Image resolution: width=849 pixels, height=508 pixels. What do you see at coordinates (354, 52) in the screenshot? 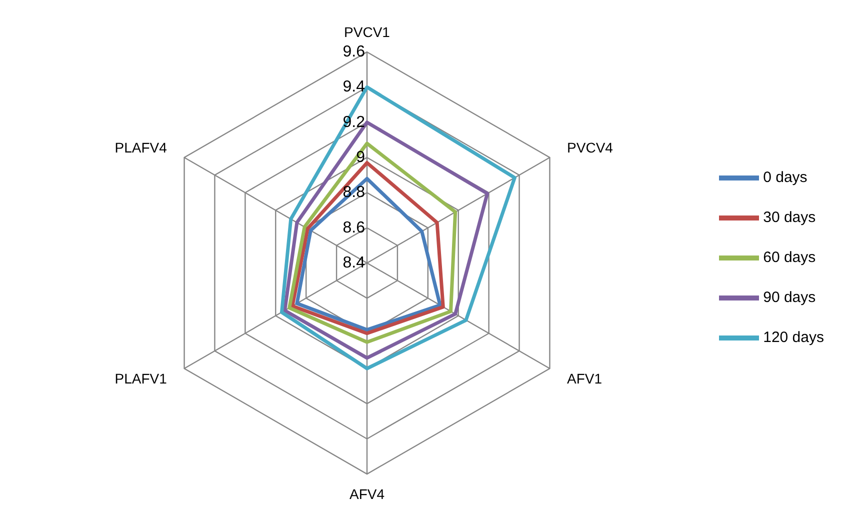
I see `y-tick-label: 9.6` at bounding box center [354, 52].